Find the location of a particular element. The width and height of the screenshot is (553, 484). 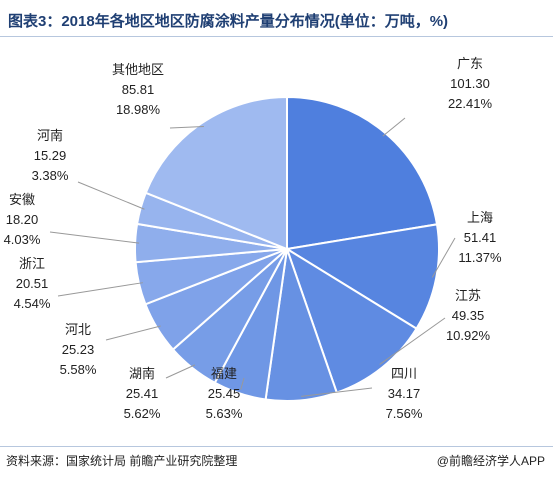

percent-label-11: 18.98% is located at coordinates (138, 109).